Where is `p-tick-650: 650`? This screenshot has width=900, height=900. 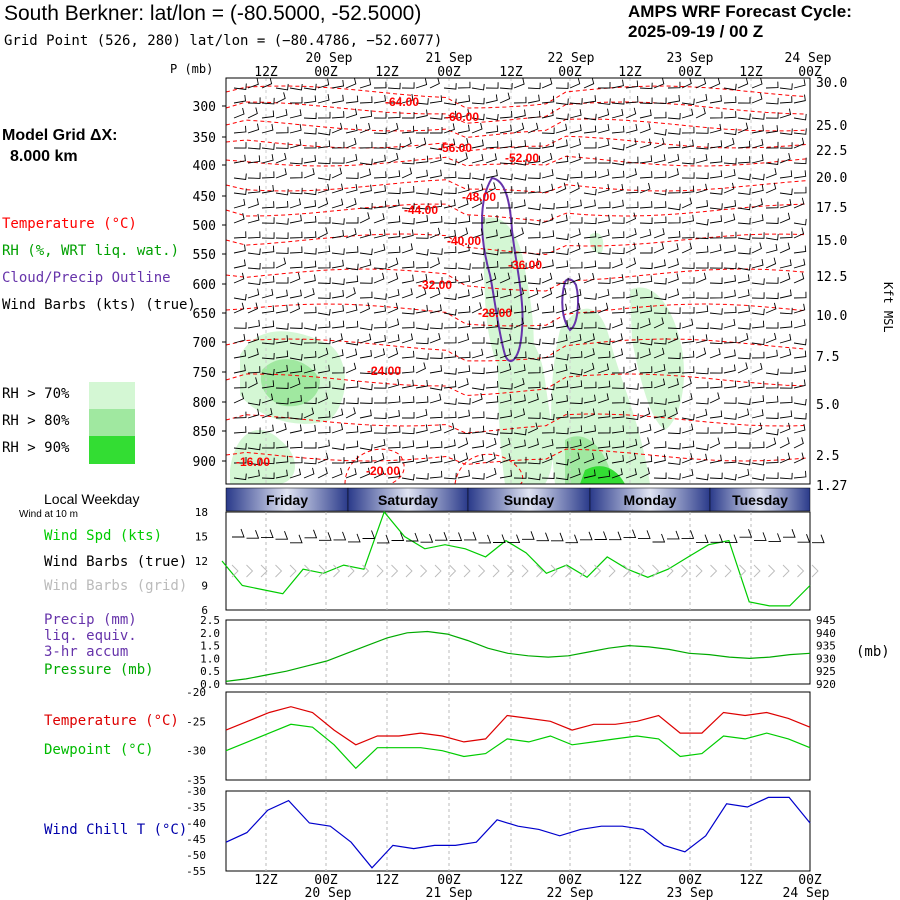 p-tick-650: 650 is located at coordinates (204, 314).